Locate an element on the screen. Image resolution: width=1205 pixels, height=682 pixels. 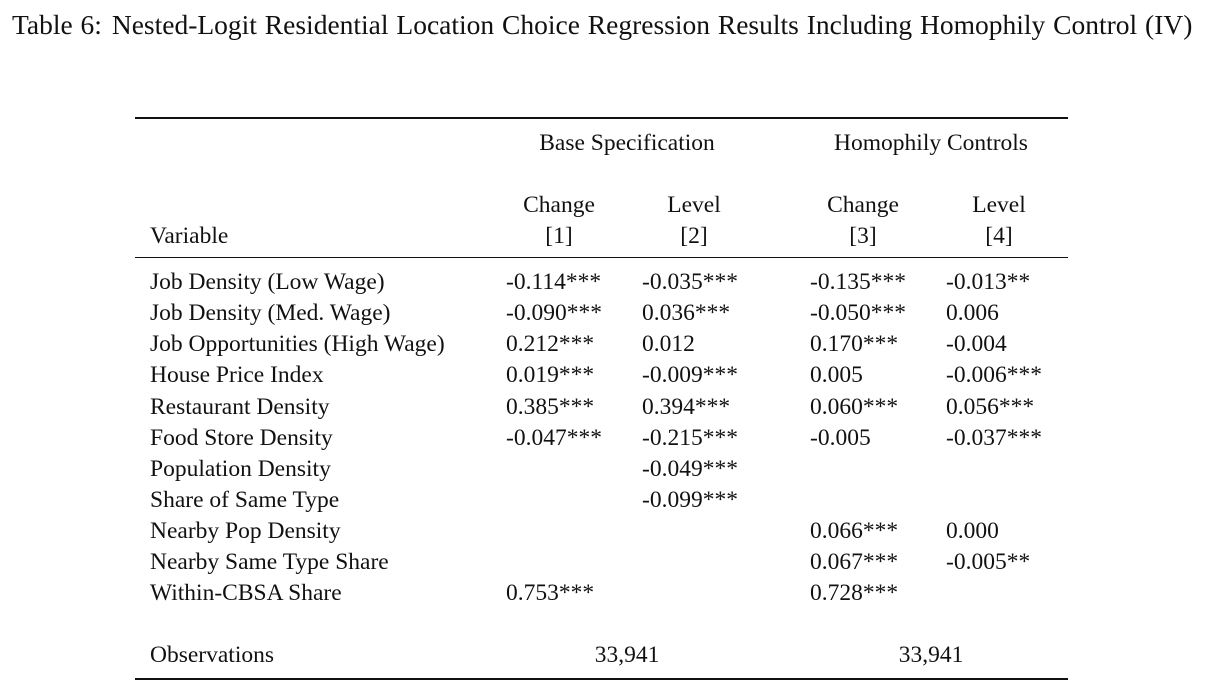
cell-value: -0.005** is located at coordinates (988, 562).